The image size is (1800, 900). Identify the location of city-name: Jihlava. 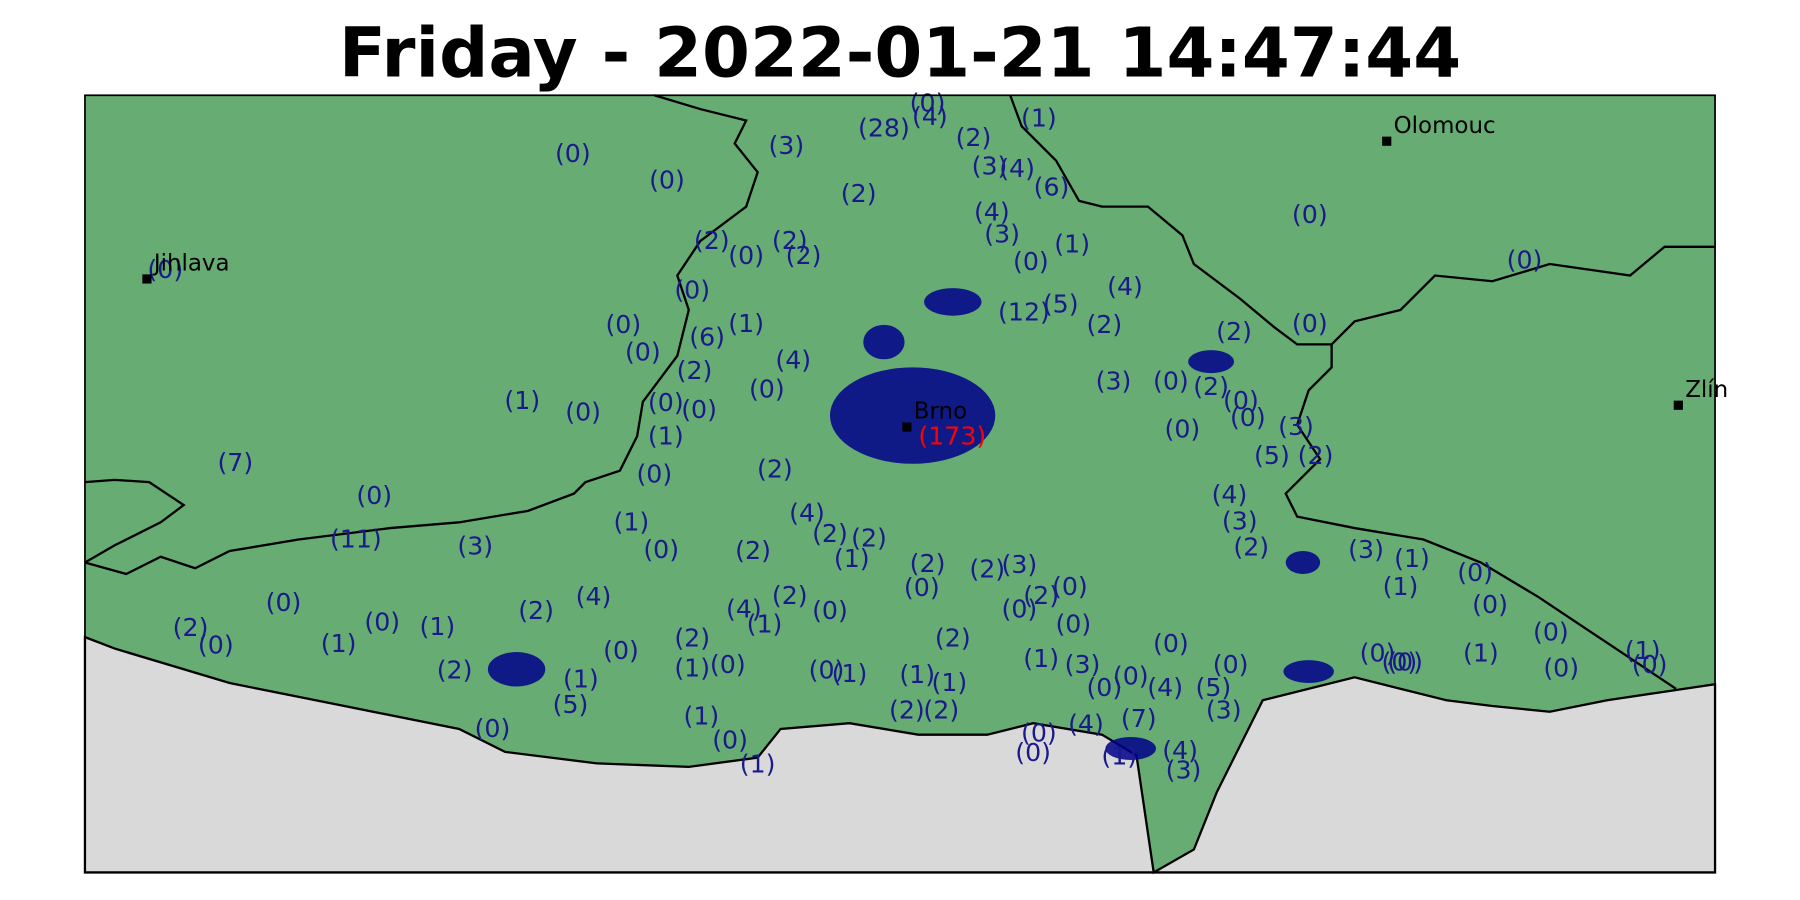
(191, 264).